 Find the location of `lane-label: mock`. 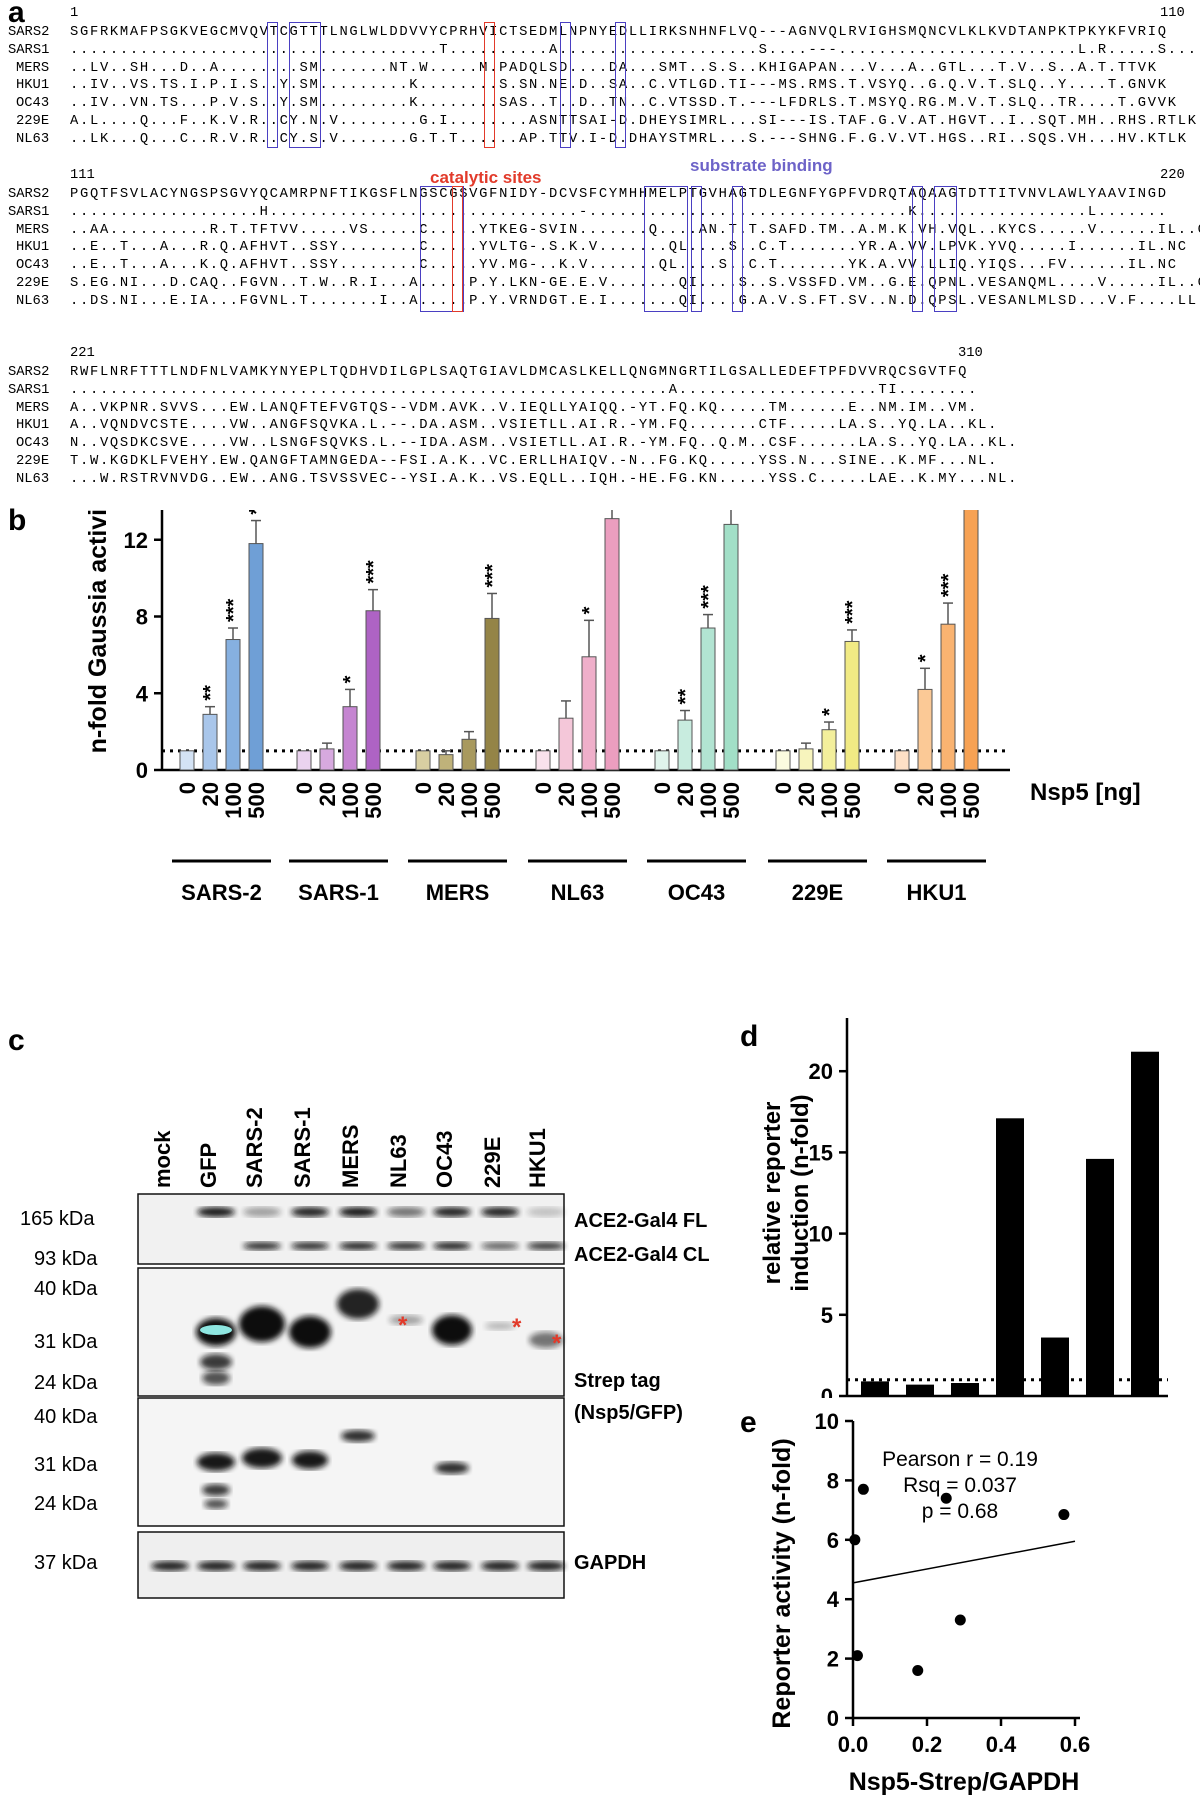

lane-label: mock is located at coordinates (162, 1159).